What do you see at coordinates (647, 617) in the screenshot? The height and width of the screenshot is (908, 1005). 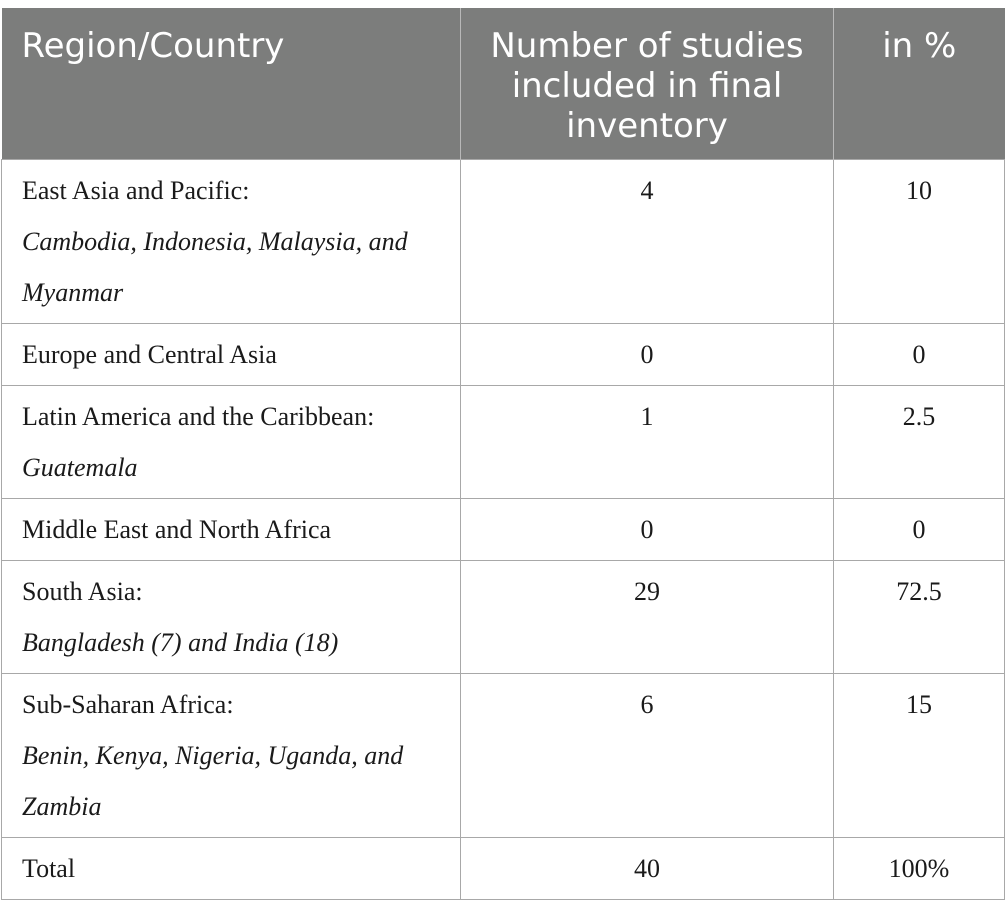 I see `studies-count: 29` at bounding box center [647, 617].